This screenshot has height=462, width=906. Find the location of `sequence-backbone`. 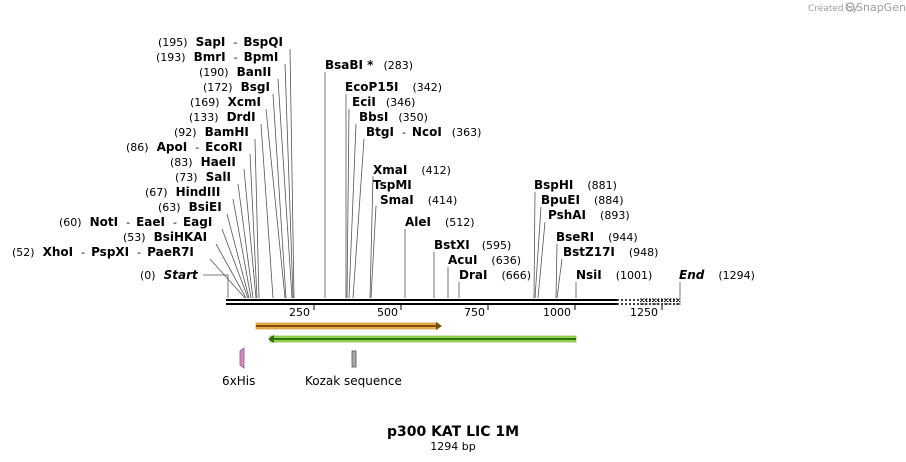

sequence-backbone is located at coordinates (453, 301).